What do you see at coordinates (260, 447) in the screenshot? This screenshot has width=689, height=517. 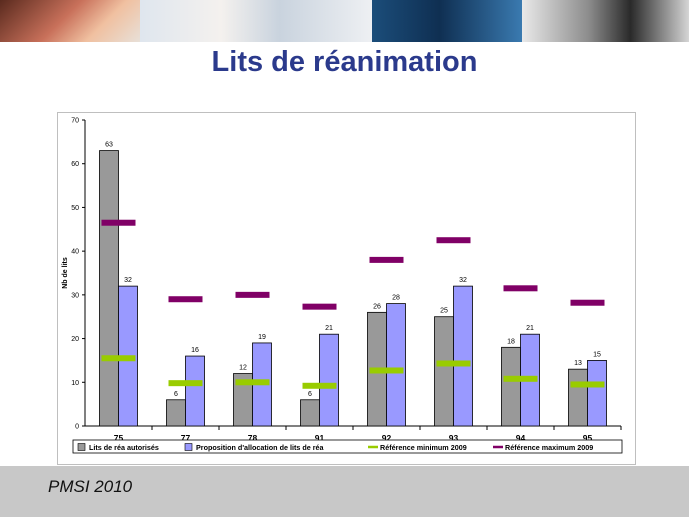 I see `legend-label: Proposition d'allocation de lits de réa` at bounding box center [260, 447].